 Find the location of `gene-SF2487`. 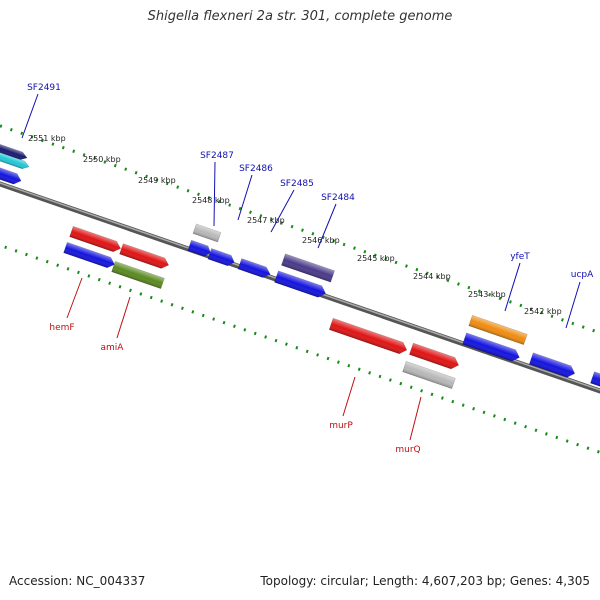

gene-SF2487 is located at coordinates (207, 233).